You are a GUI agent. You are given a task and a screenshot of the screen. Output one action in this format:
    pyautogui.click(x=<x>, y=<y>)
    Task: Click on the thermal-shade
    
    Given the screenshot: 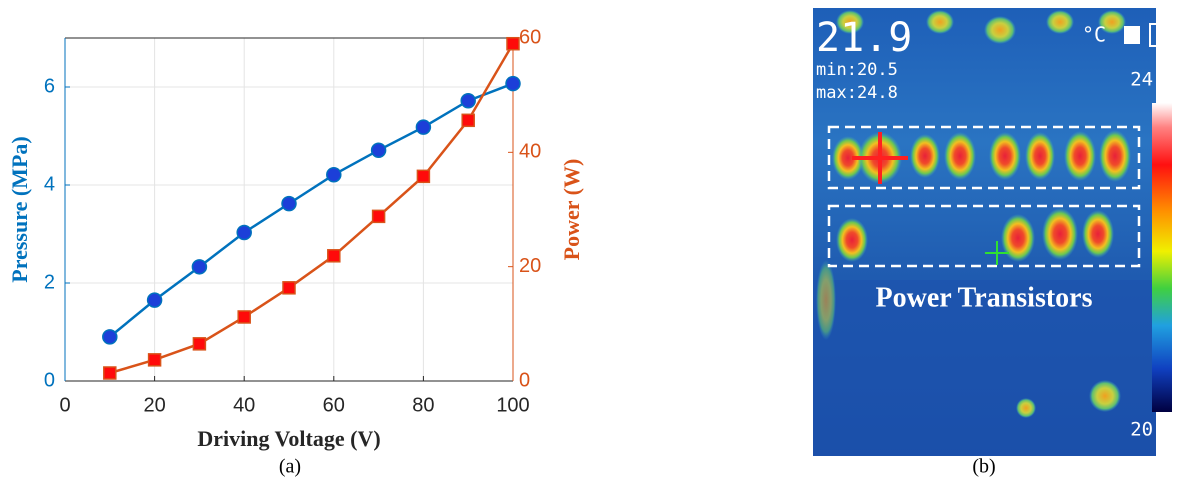 What is the action you would take?
    pyautogui.click(x=984, y=368)
    